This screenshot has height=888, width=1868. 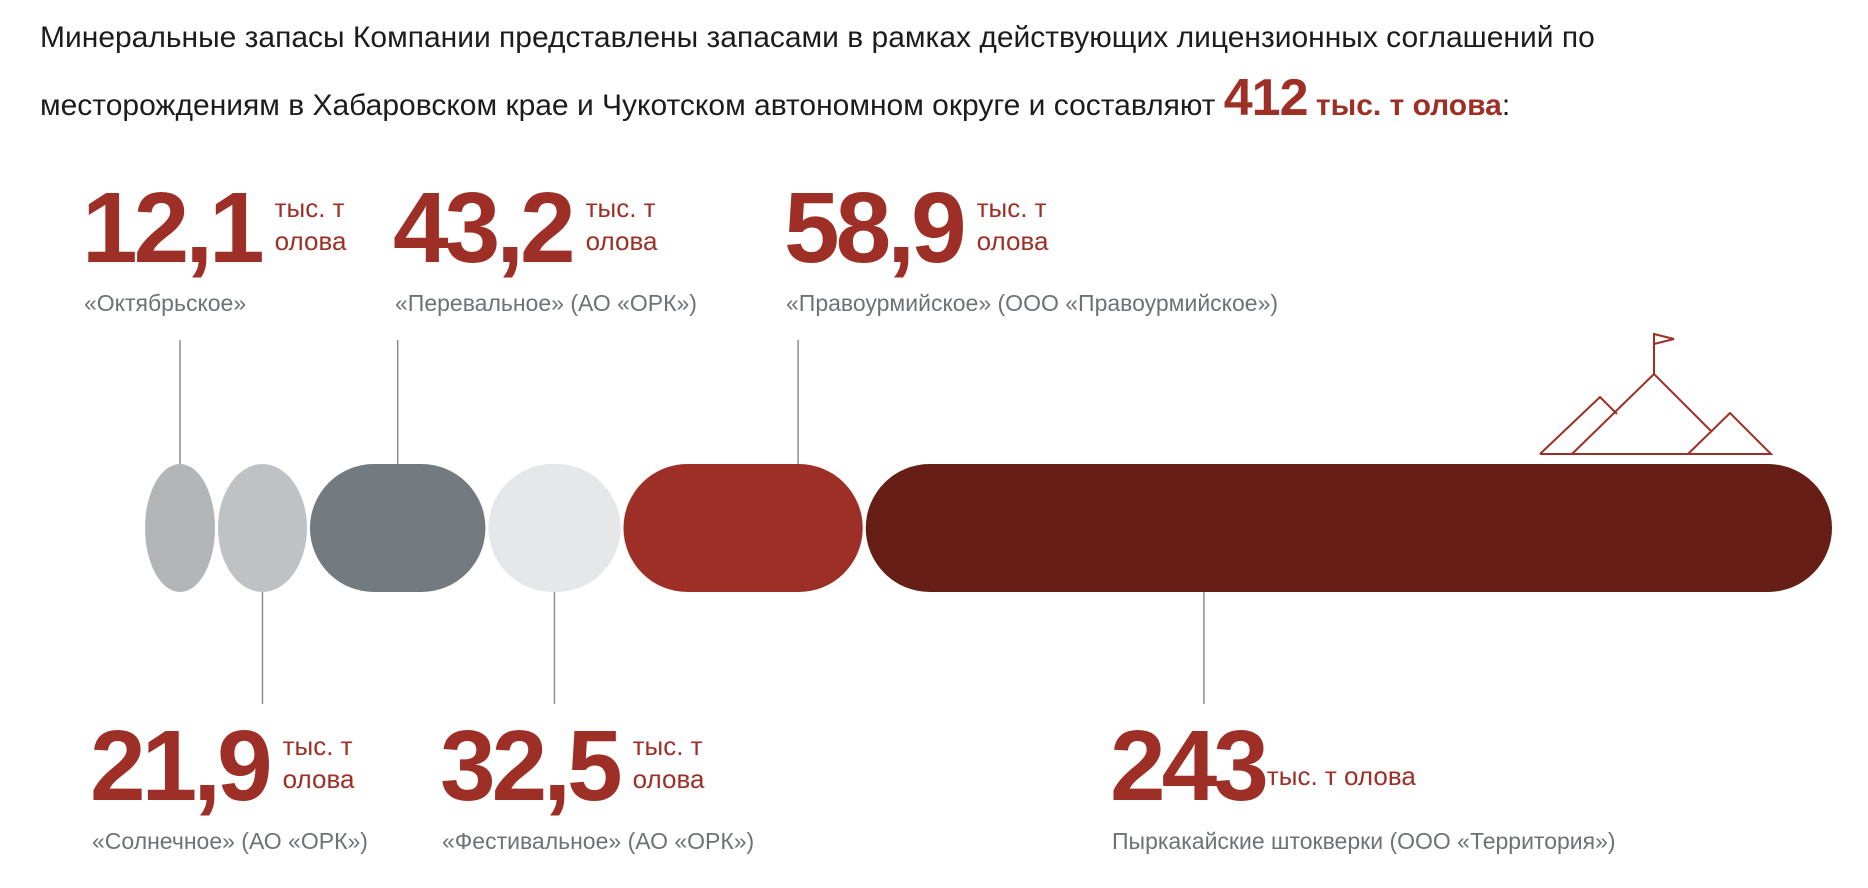 I want to click on category-label-pravourmiyskoe: «Правоурмийское» (ООО «Правоурмийское»), so click(x=1032, y=303).